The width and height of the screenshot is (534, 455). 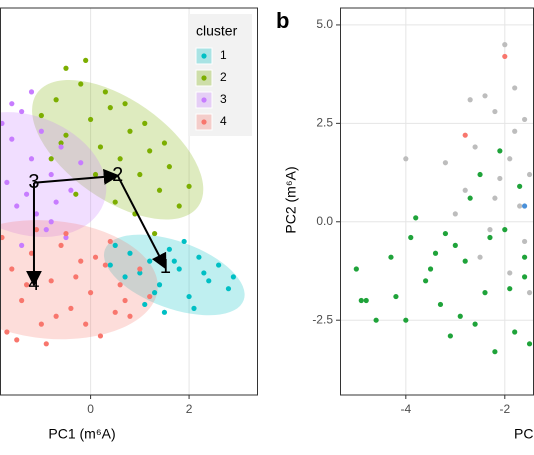 I want to click on y-tick-label: 0.0, so click(x=324, y=221).